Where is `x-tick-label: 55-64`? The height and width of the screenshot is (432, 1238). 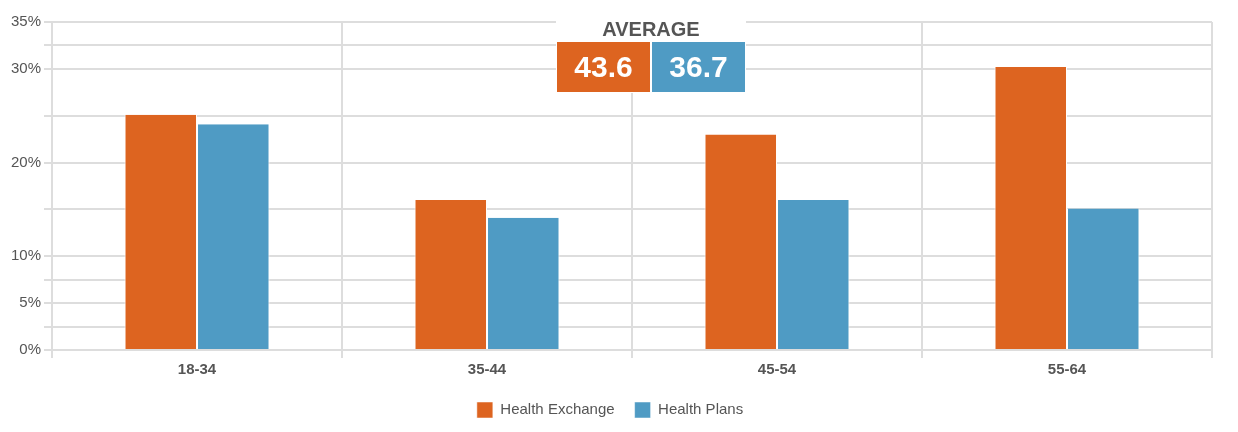 x-tick-label: 55-64 is located at coordinates (1067, 369).